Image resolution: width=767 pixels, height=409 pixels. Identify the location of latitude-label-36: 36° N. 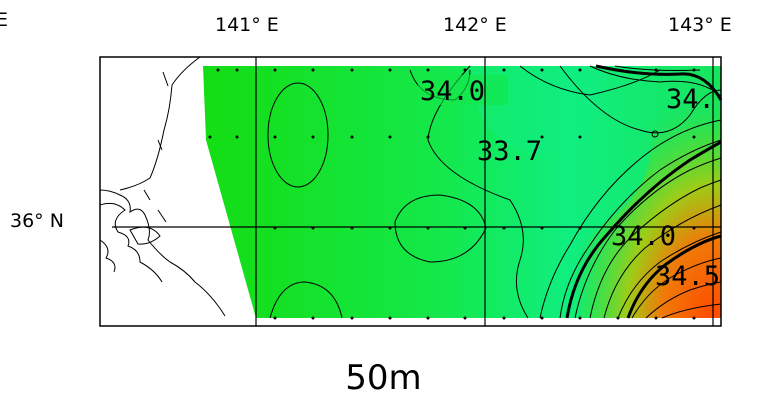
(37, 221).